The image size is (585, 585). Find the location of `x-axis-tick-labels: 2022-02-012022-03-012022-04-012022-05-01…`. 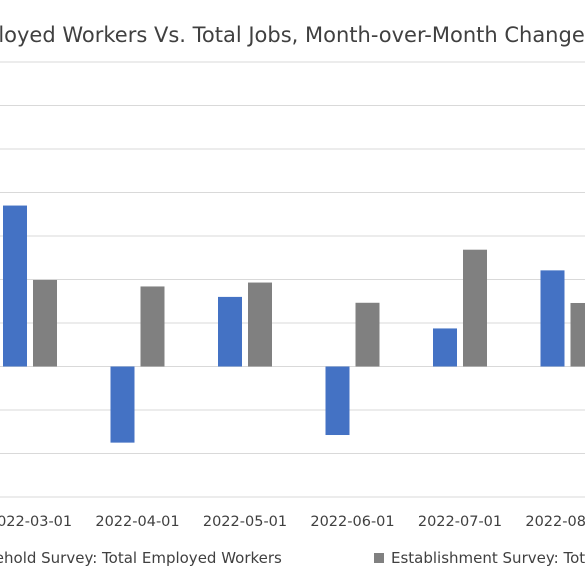

x-axis-tick-labels: 2022-02-012022-03-012022-04-012022-05-01… is located at coordinates (292, 522).